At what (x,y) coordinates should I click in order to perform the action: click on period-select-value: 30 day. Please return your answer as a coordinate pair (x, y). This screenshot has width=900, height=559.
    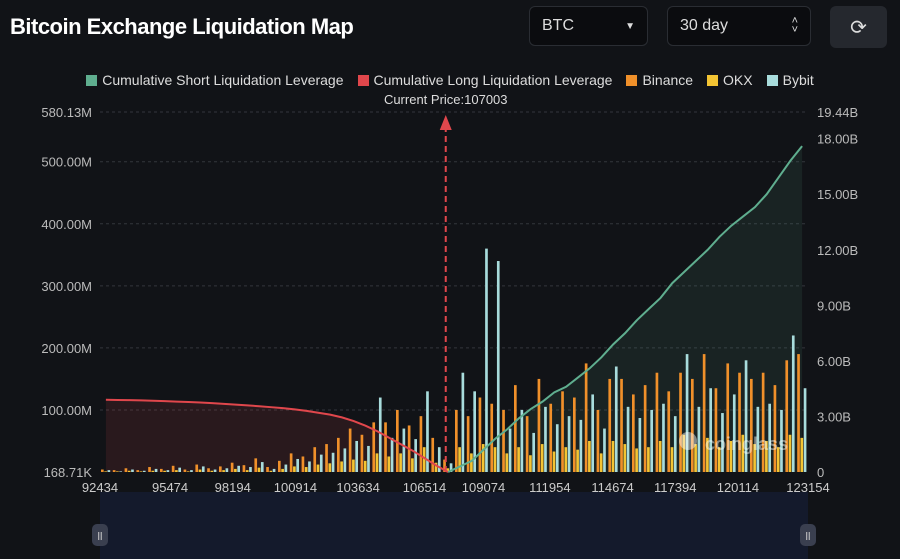
    Looking at the image, I should click on (704, 25).